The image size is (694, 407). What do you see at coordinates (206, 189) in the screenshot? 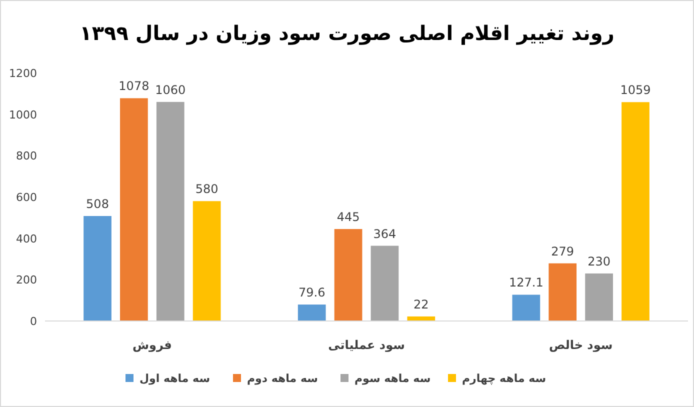
I see `data-label: 580` at bounding box center [206, 189].